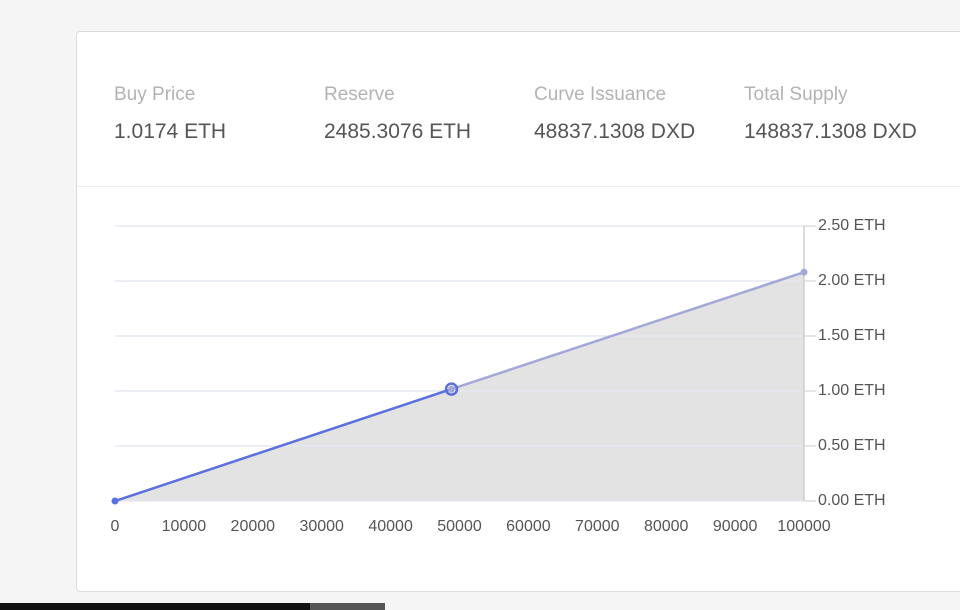 The image size is (960, 610). I want to click on divider, so click(518, 186).